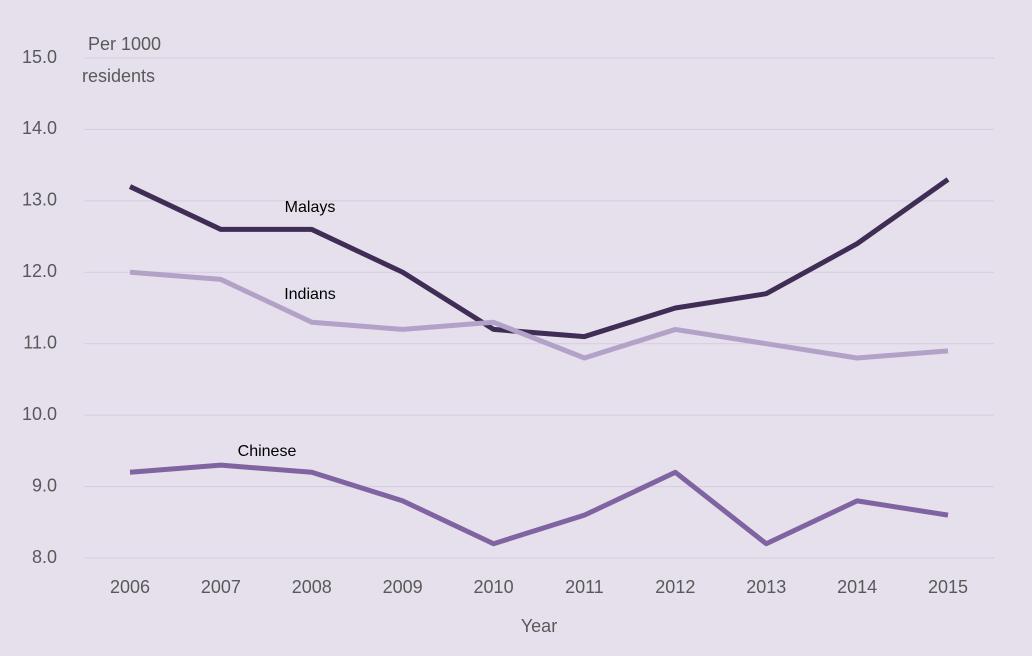  I want to click on y-tick-label: 15.0, so click(39, 57).